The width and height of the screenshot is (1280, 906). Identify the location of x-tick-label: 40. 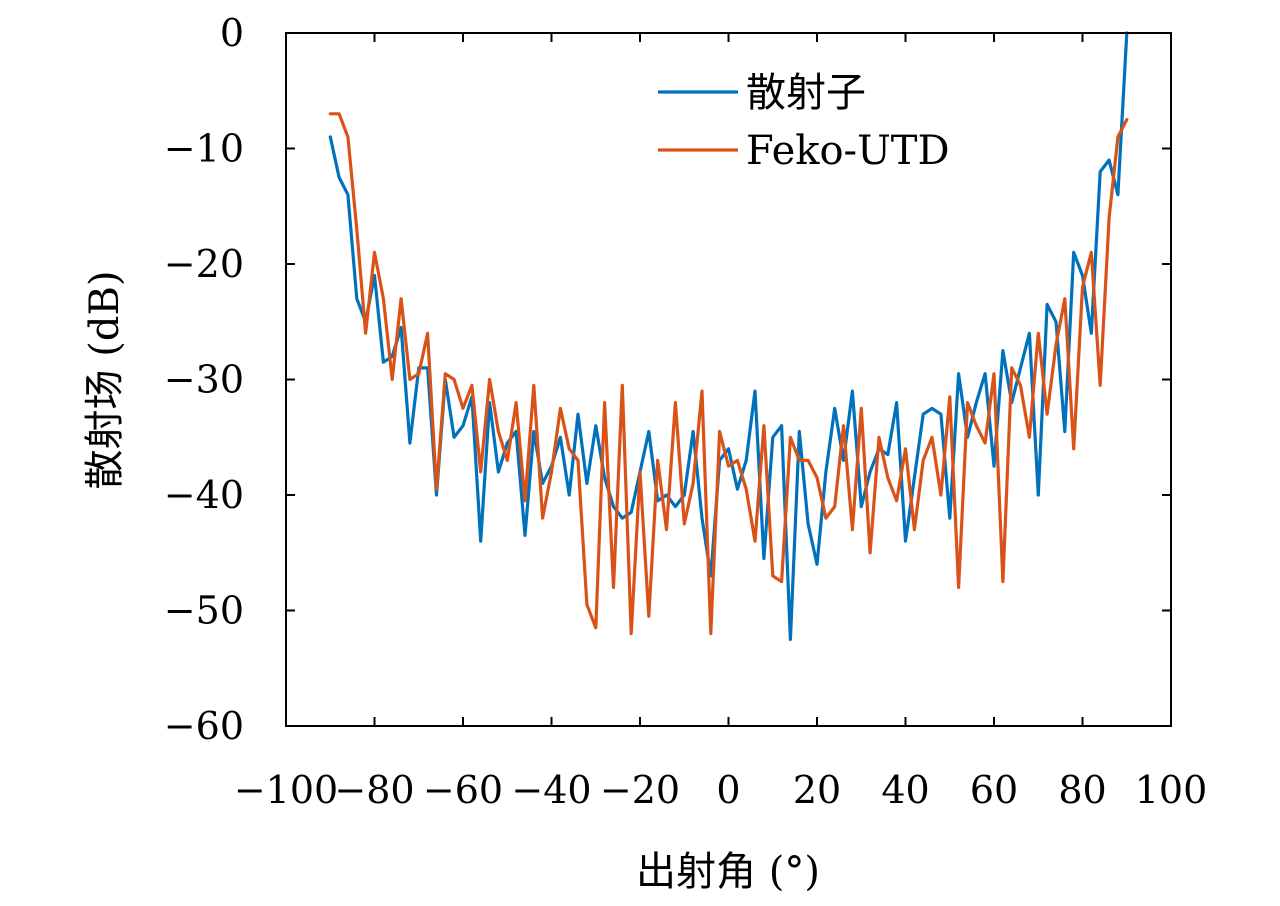
(905, 790).